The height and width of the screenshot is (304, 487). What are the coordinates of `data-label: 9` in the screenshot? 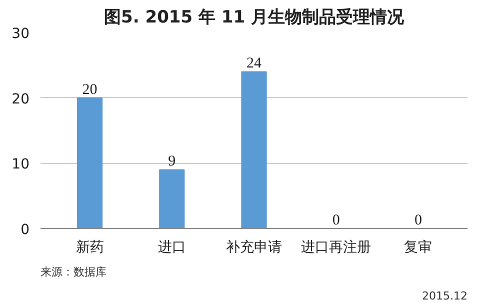 It's located at (172, 162).